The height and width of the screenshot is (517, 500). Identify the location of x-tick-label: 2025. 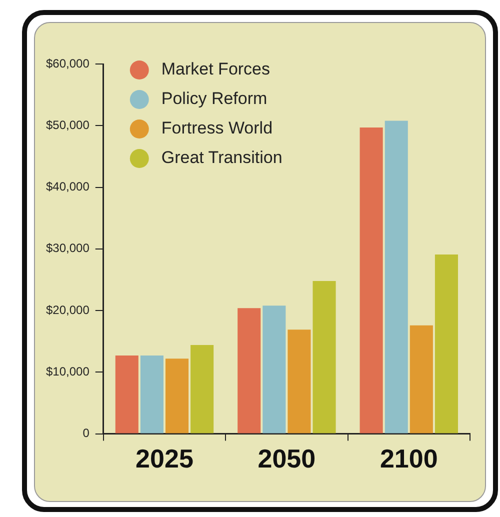
(165, 459).